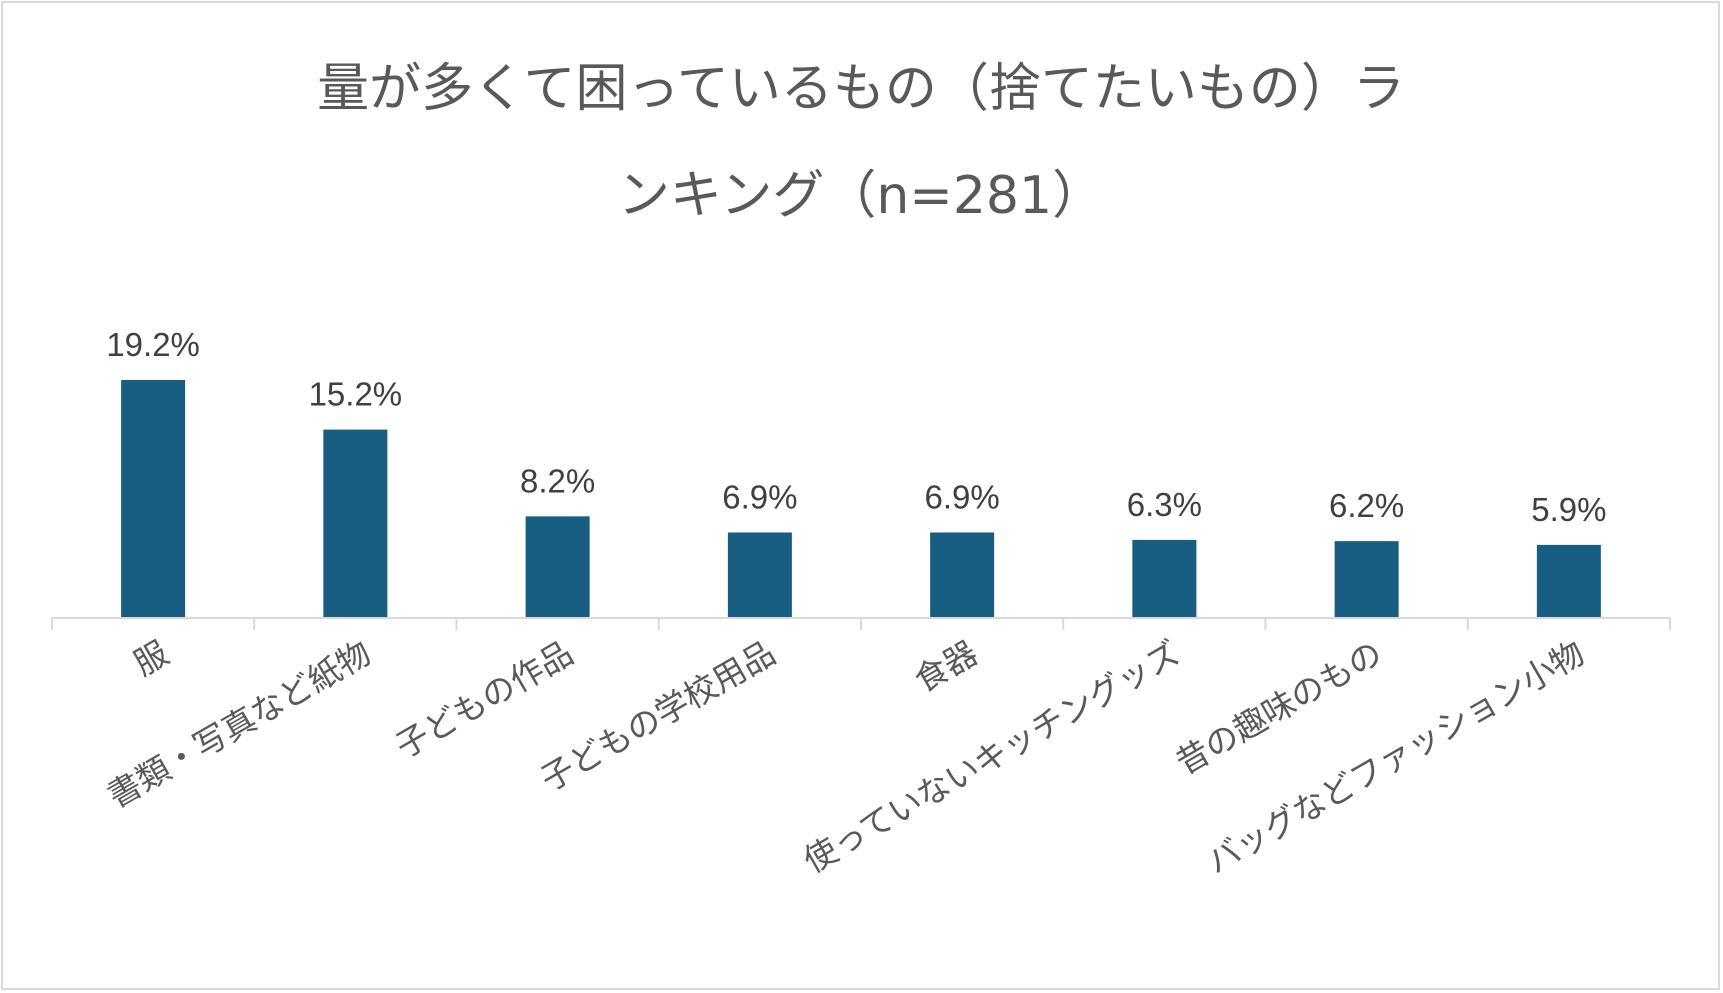 The height and width of the screenshot is (993, 1723). What do you see at coordinates (1366, 505) in the screenshot?
I see `value-label-6: 6.2%` at bounding box center [1366, 505].